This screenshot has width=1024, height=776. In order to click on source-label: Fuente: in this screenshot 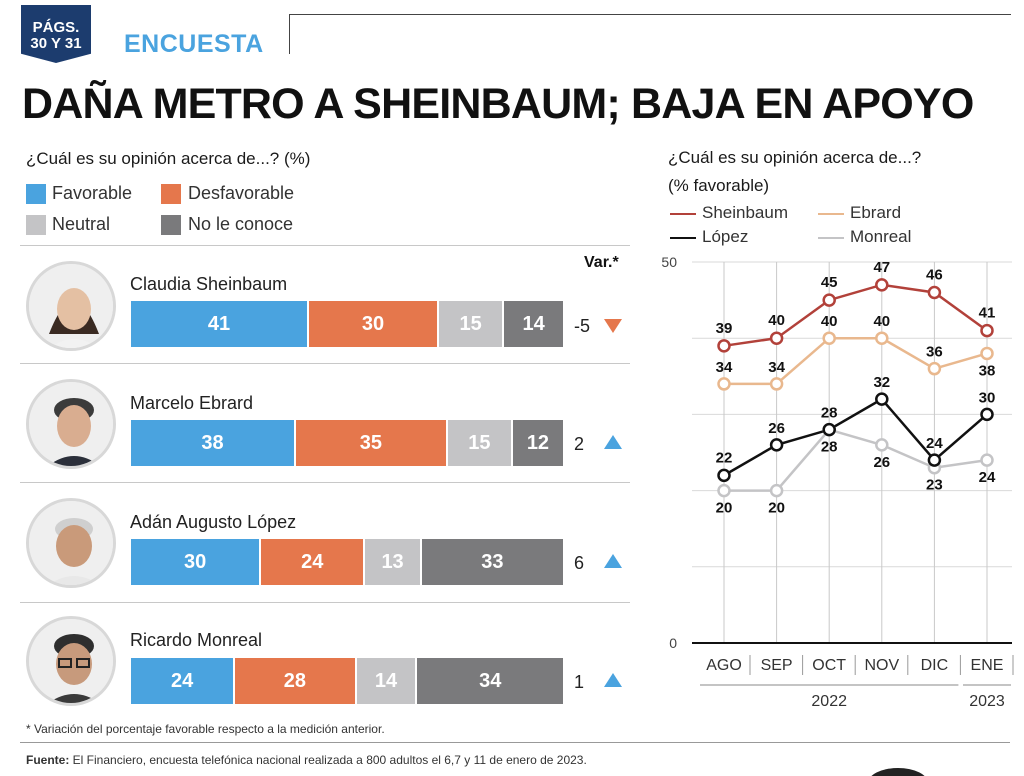, I will do `click(48, 760)`.